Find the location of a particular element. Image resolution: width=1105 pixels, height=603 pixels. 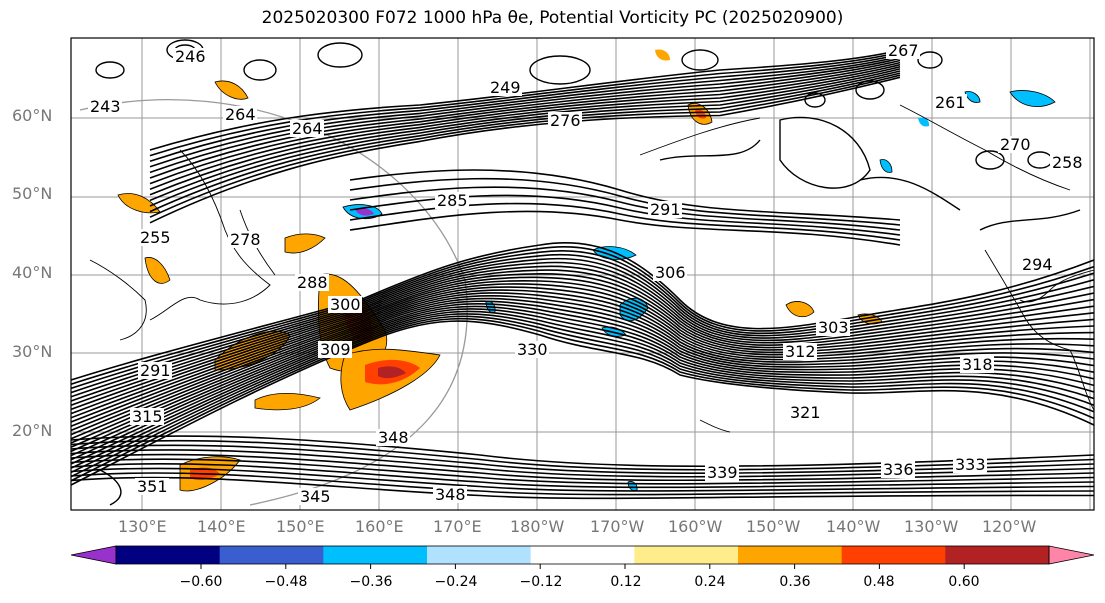

lon-label-180w: 180°W is located at coordinates (537, 526).